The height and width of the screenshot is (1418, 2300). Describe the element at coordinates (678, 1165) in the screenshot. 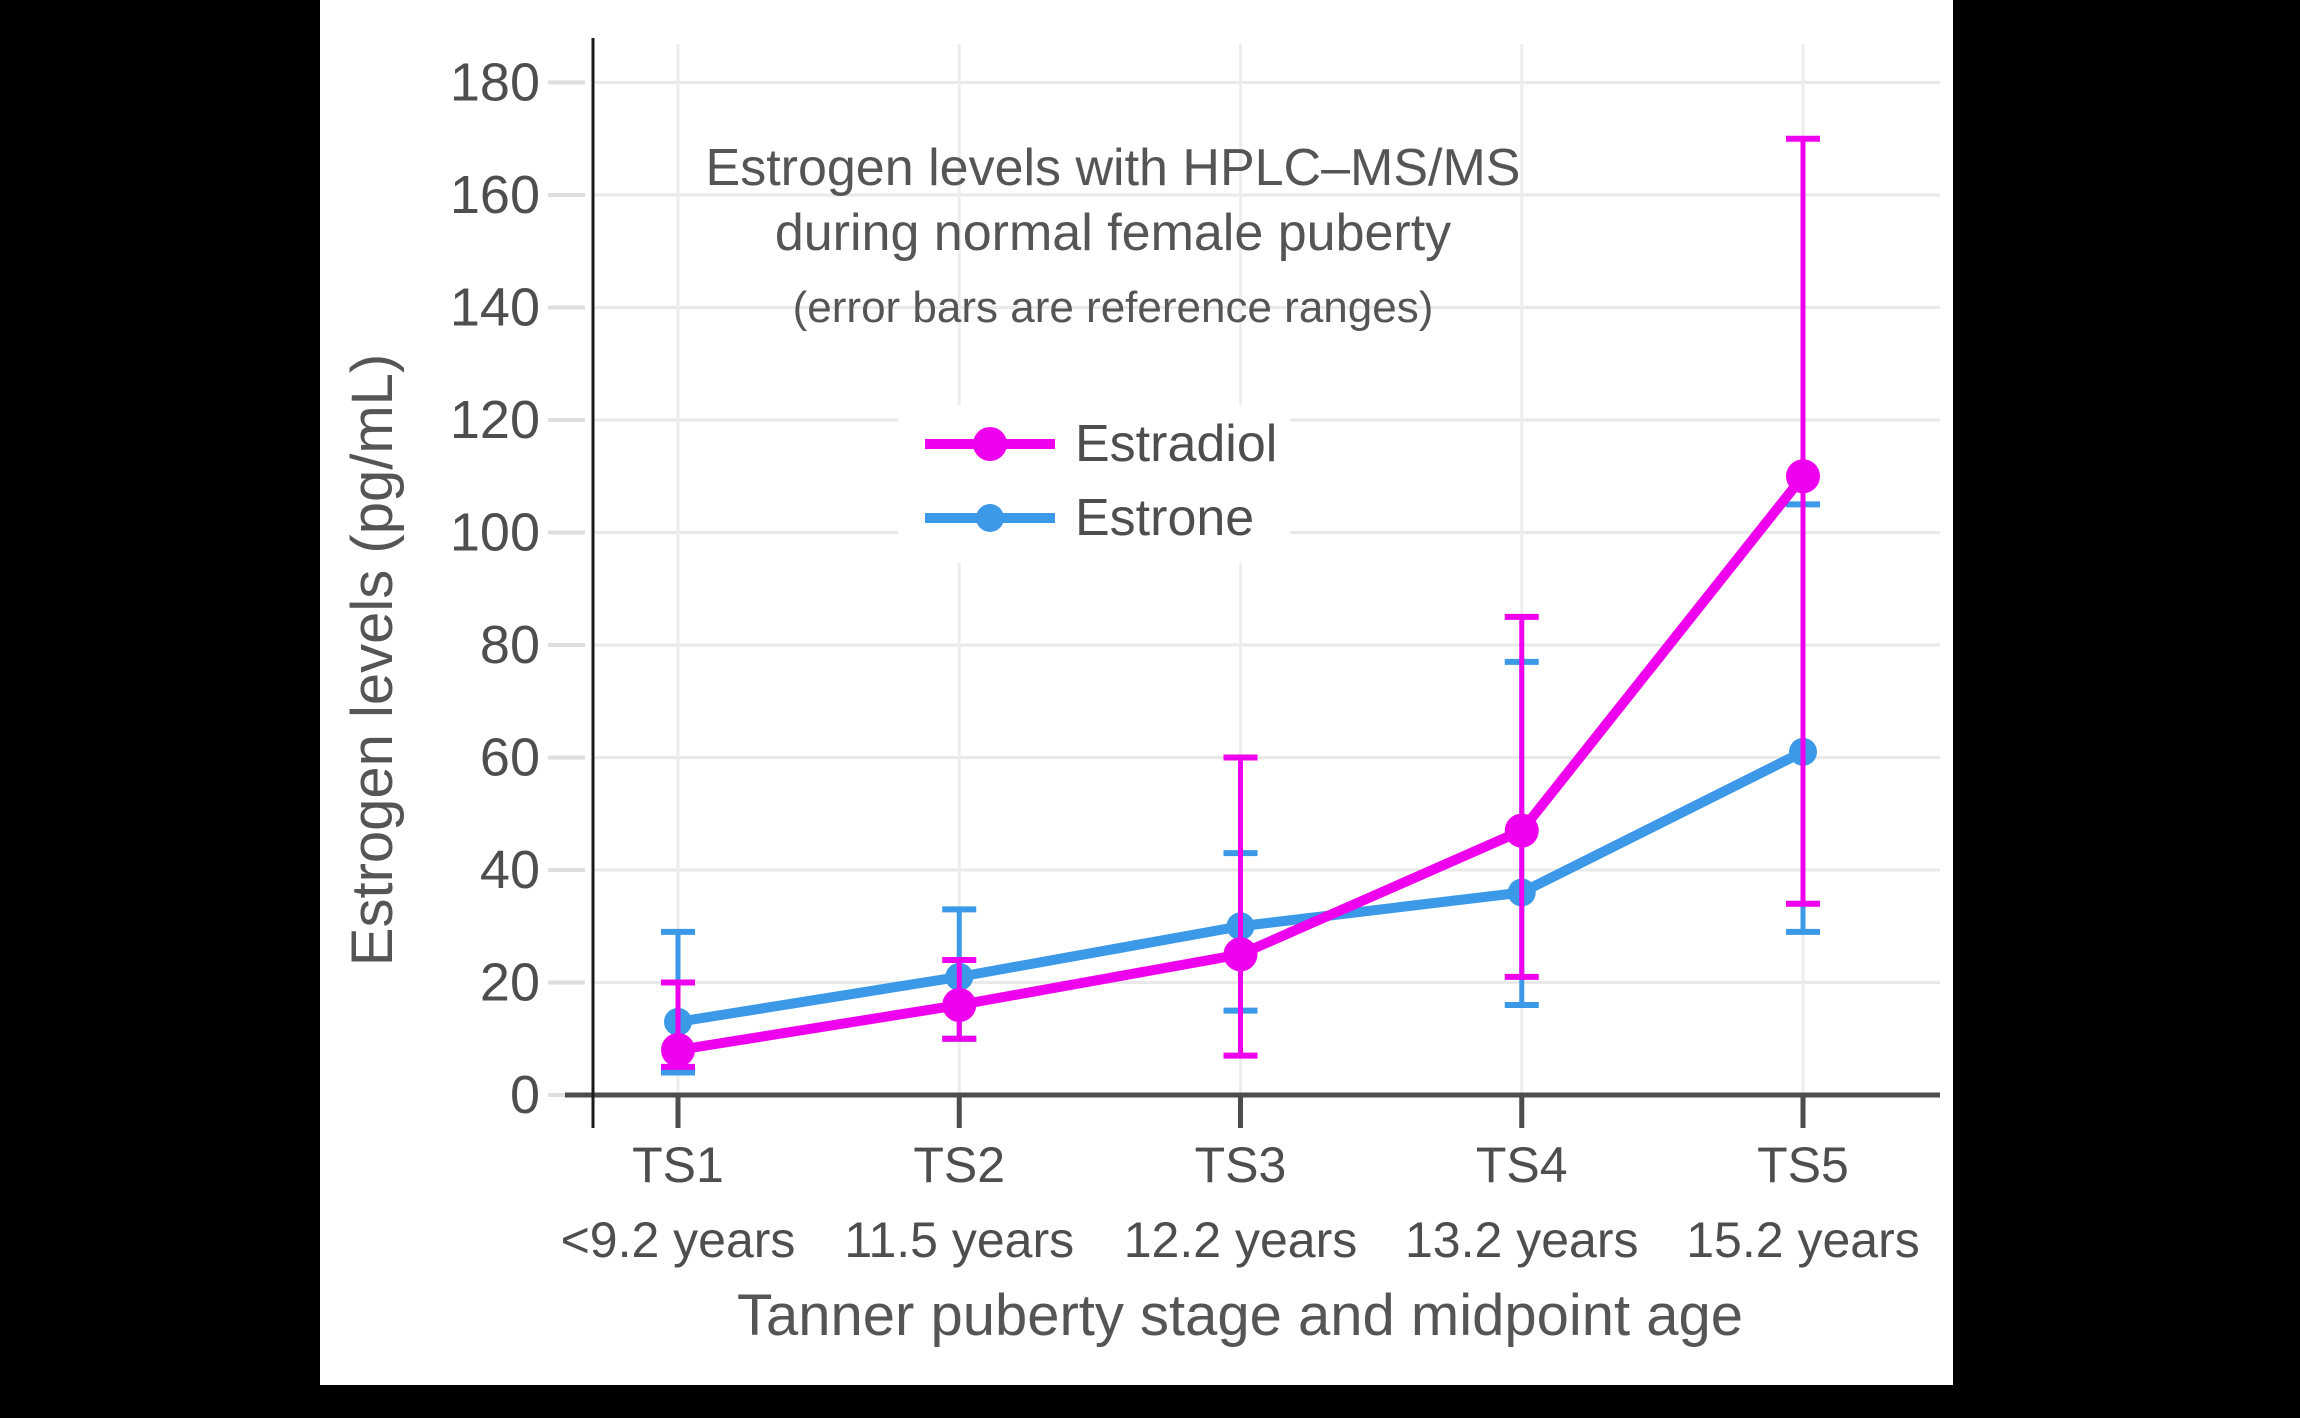

I see `x-tick-label: TS1` at that location.